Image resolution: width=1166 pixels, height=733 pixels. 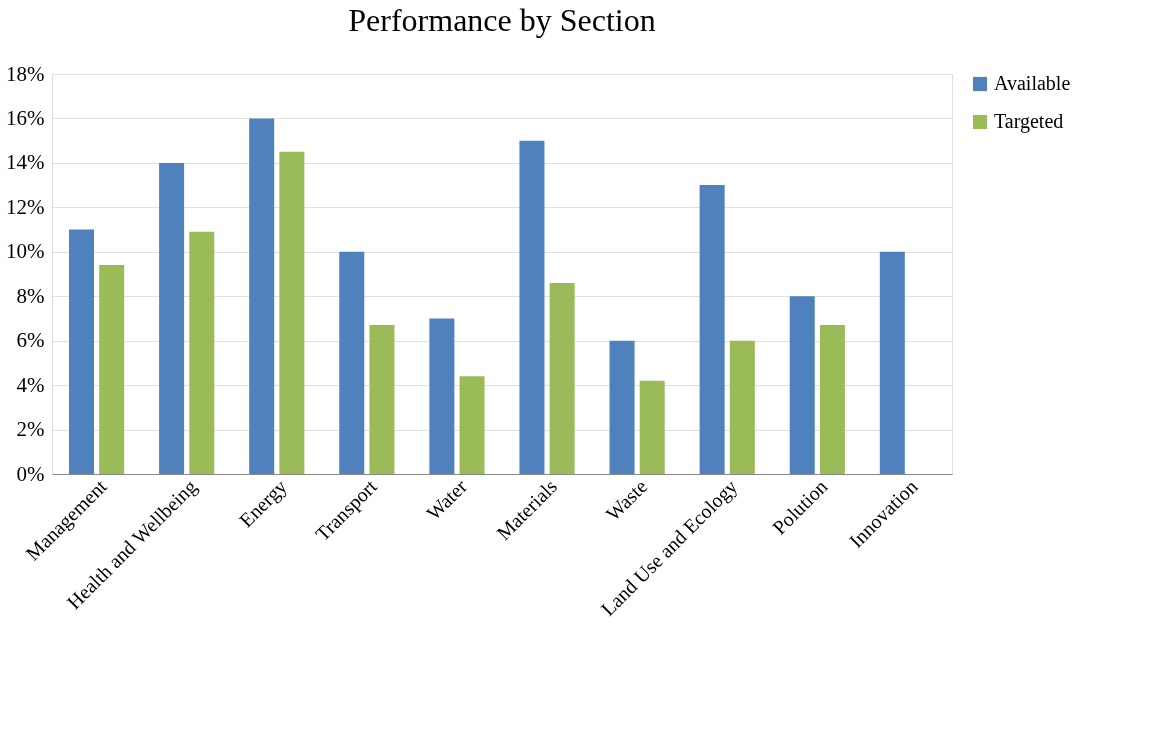 What do you see at coordinates (25, 251) in the screenshot?
I see `y-tick-label: 10%` at bounding box center [25, 251].